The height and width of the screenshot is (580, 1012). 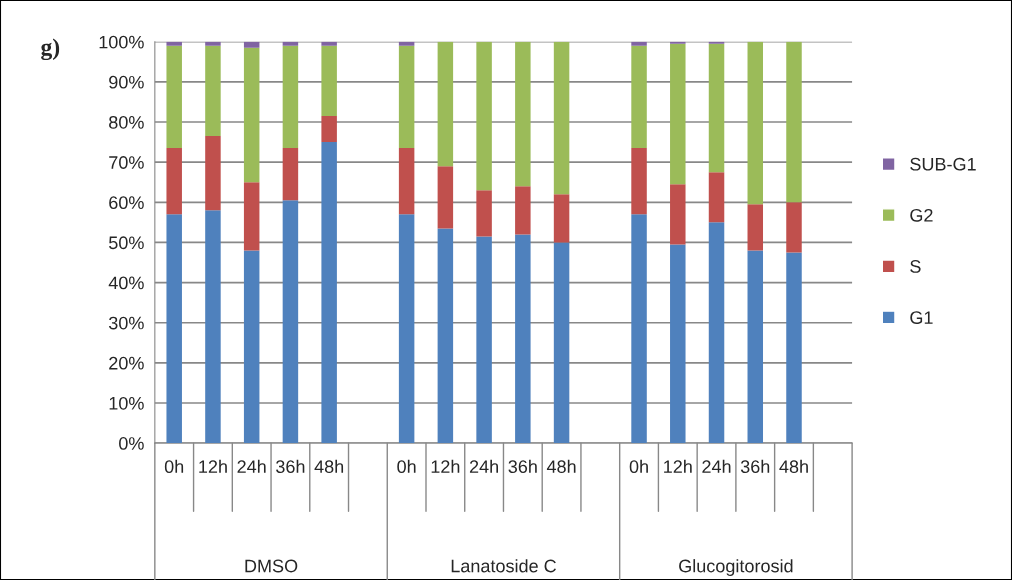 I want to click on y-tick-label: 30%, so click(x=126, y=323).